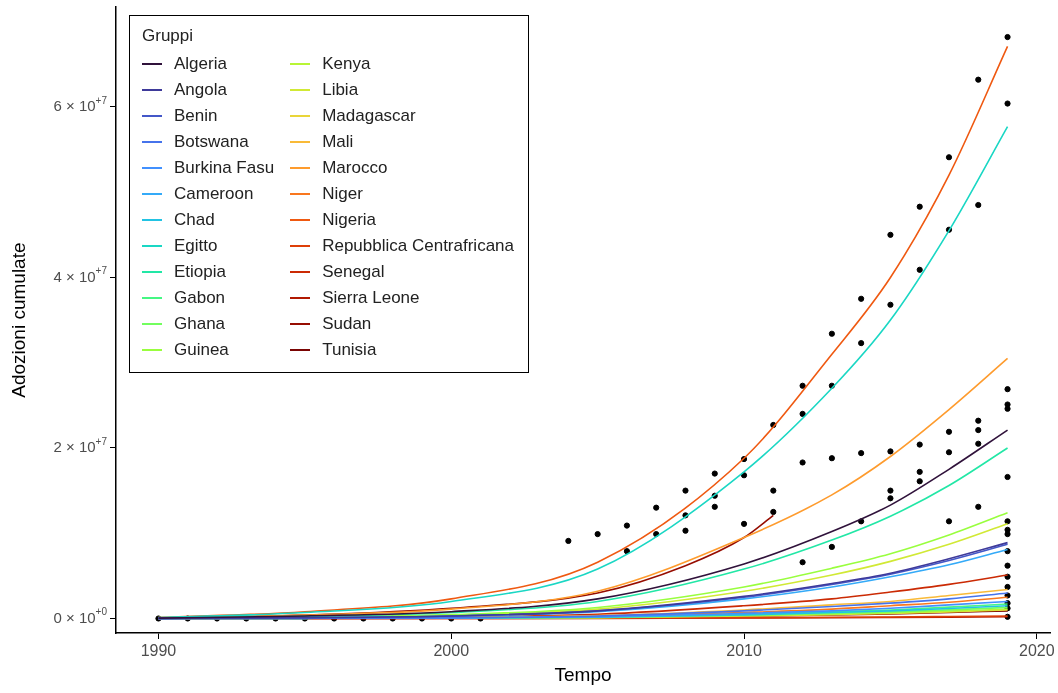 The image size is (1058, 693). Describe the element at coordinates (353, 272) in the screenshot. I see `legend-label: Senegal` at that location.